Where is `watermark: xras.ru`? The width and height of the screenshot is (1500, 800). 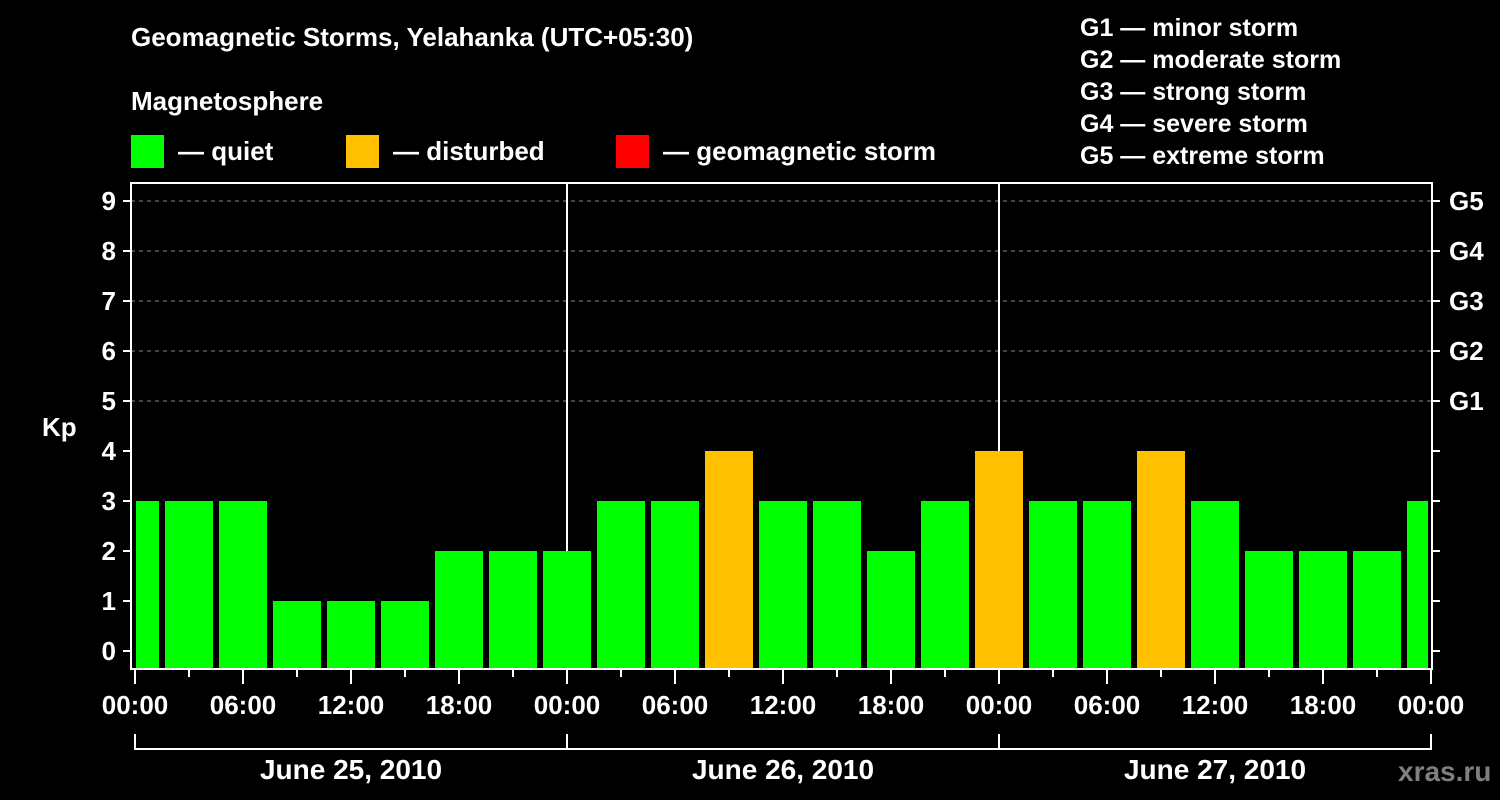 watermark: xras.ru is located at coordinates (1445, 771).